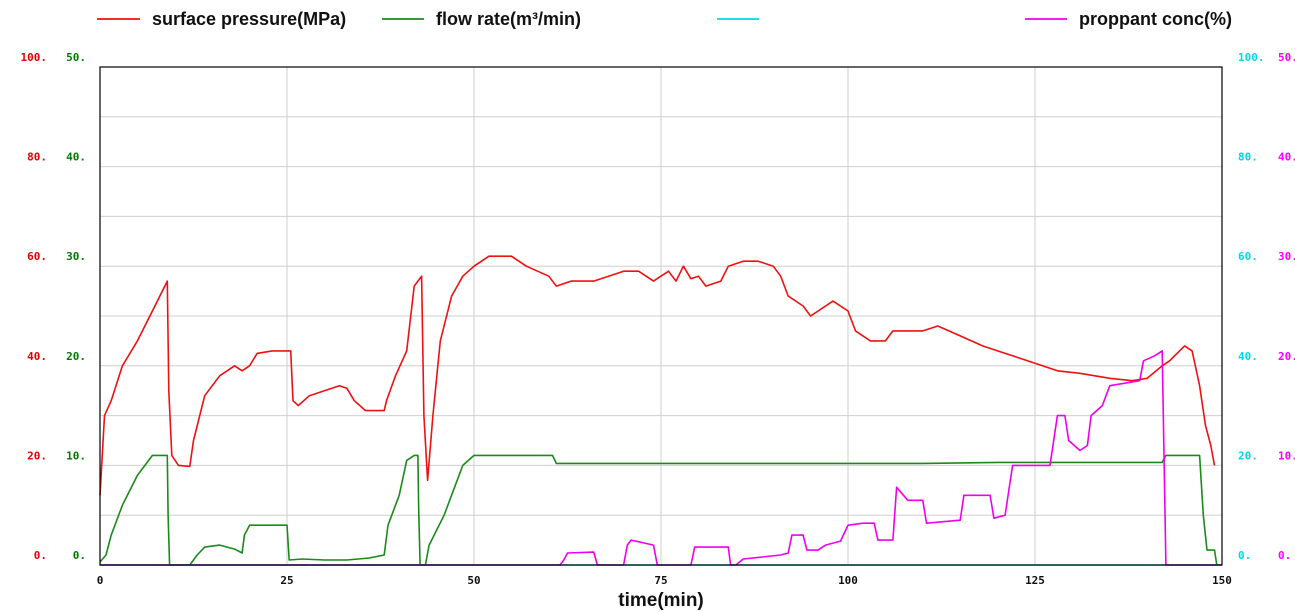  Describe the element at coordinates (1222, 580) in the screenshot. I see `x-tick-label: 150` at that location.